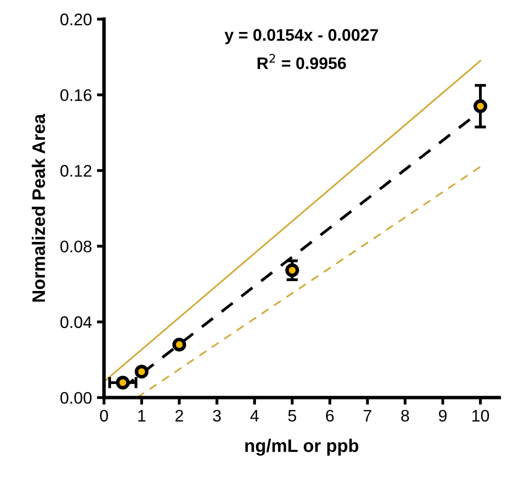  Describe the element at coordinates (76, 20) in the screenshot. I see `y-tick-label: 0.20` at that location.